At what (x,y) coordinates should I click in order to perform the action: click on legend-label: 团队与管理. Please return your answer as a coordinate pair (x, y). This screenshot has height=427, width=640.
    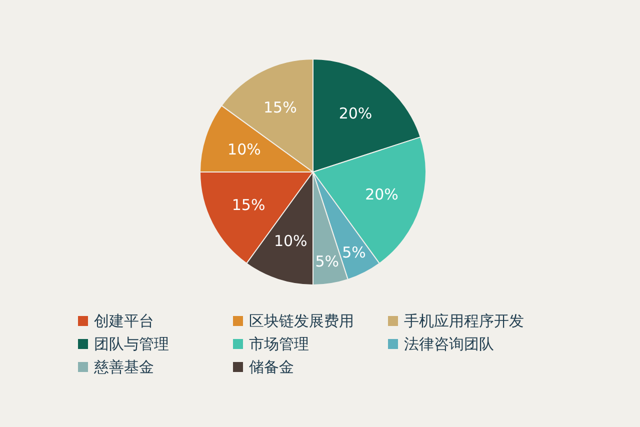
    Looking at the image, I should click on (131, 344).